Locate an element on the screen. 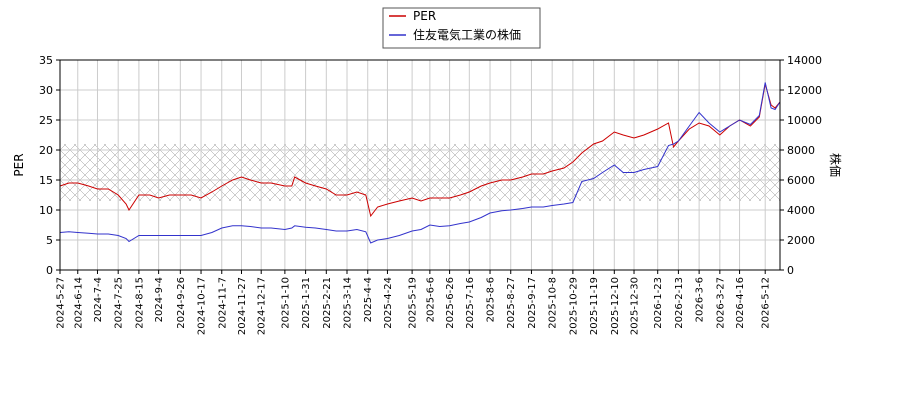  x-tick-label: 2024-9-26 is located at coordinates (181, 303).